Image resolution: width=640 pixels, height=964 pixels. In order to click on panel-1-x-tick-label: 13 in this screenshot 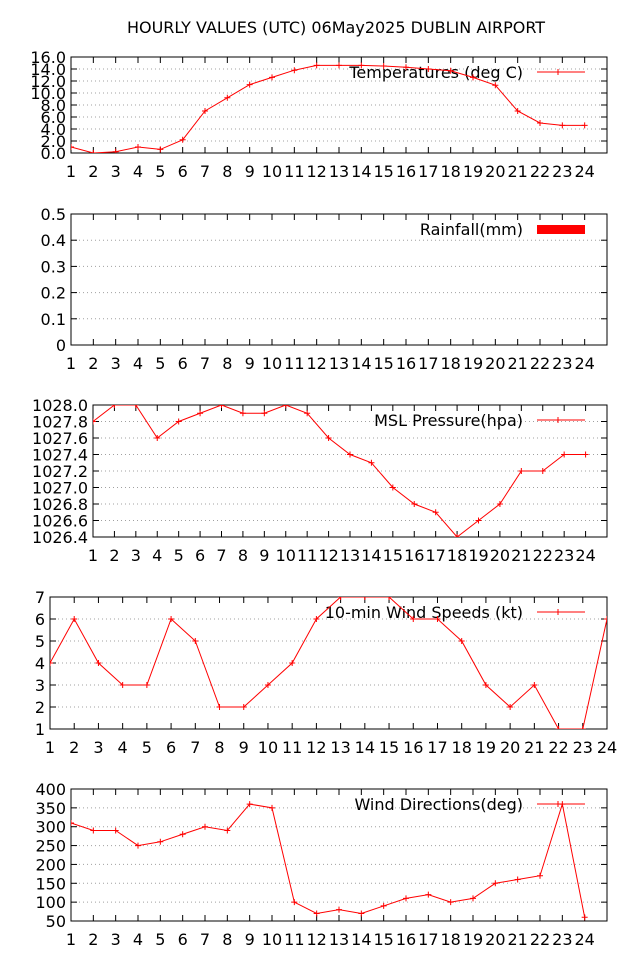, I will do `click(339, 171)`.